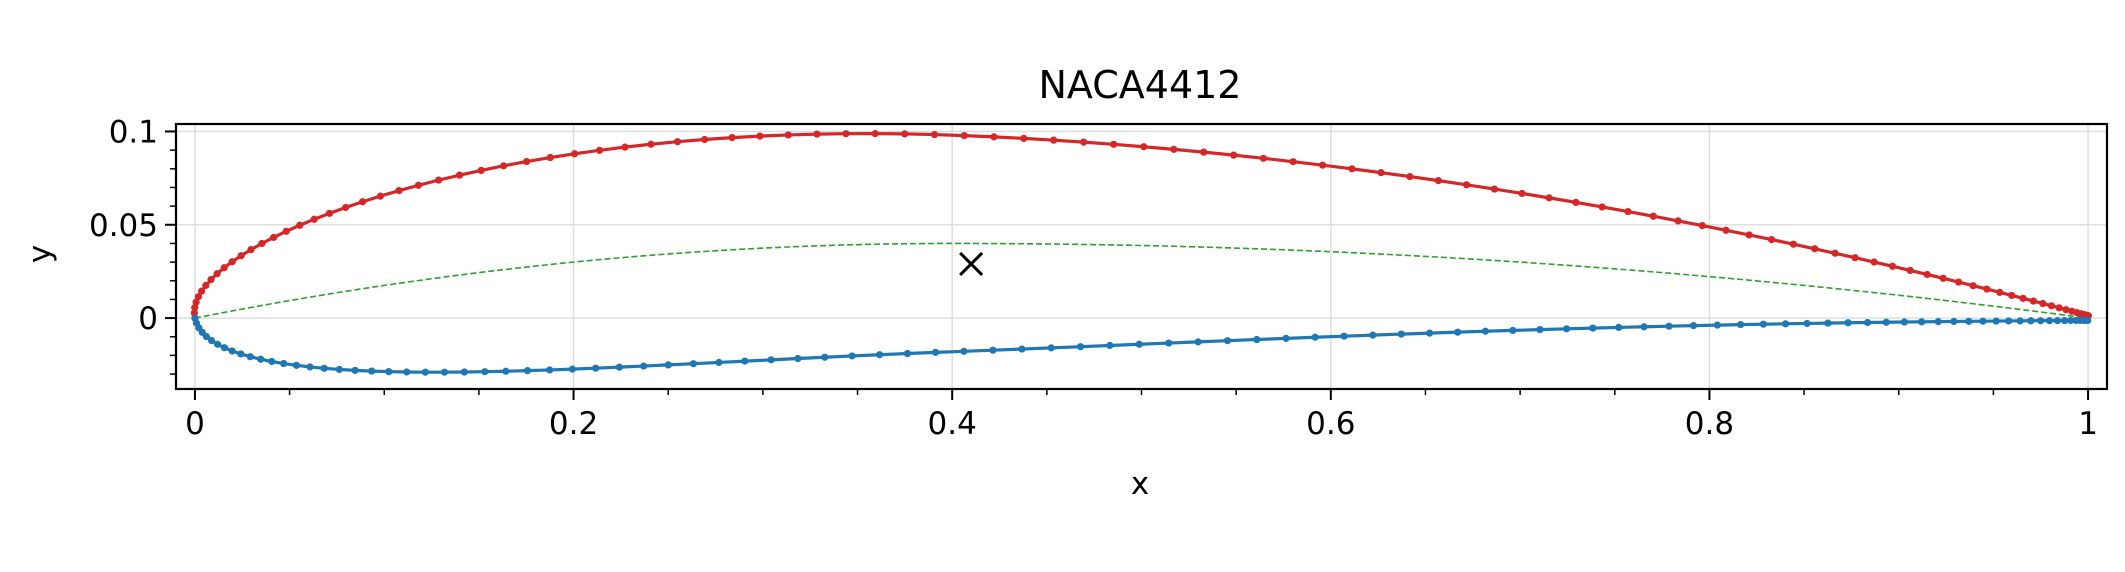 This screenshot has width=2125, height=572. I want to click on x-tick-label: 0.4, so click(952, 424).